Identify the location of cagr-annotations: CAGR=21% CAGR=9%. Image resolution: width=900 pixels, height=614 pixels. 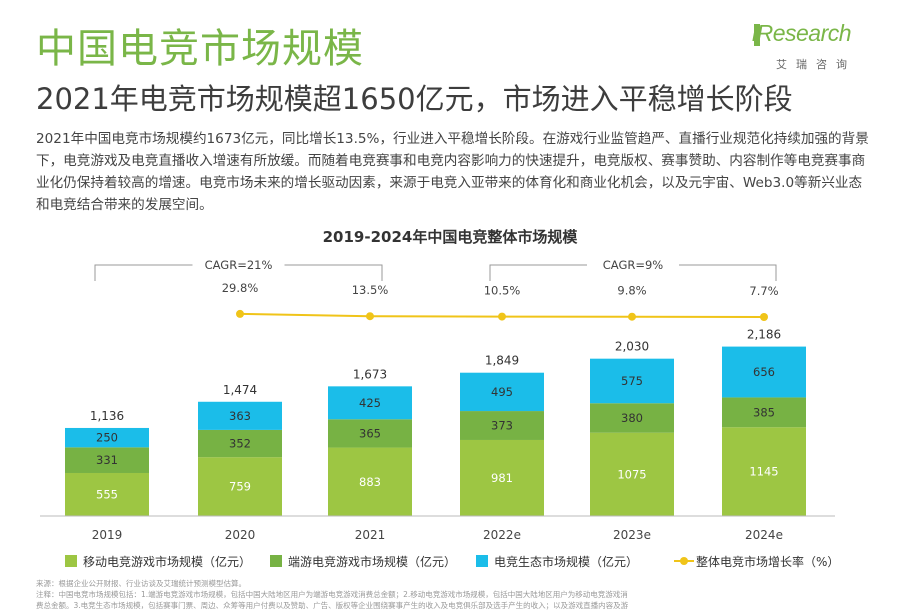
(435, 269).